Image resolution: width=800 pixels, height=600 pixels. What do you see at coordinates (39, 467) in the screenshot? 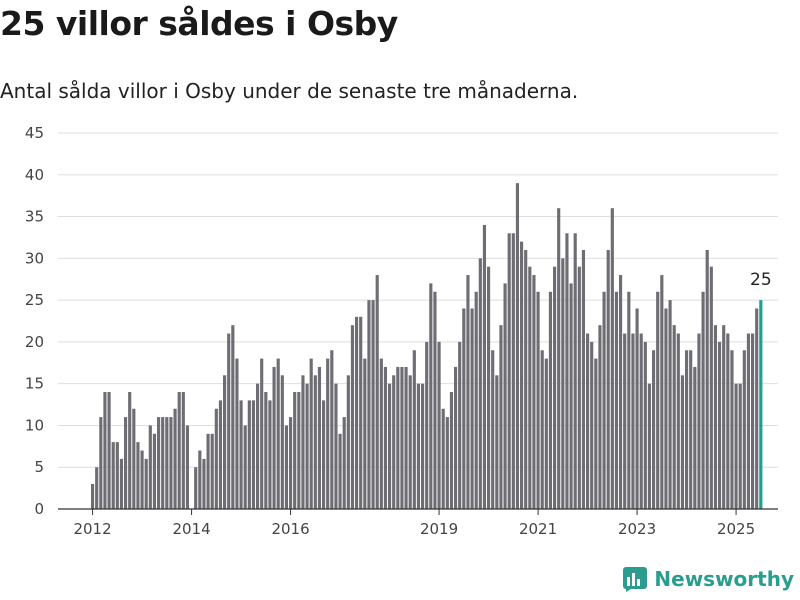
I see `y-tick-label: 5` at bounding box center [39, 467].